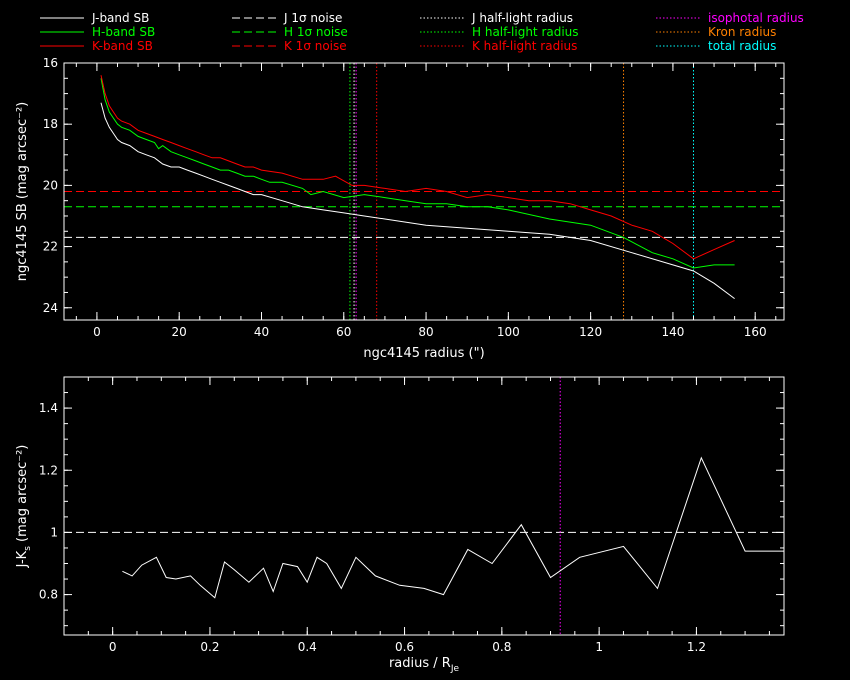  What do you see at coordinates (22, 191) in the screenshot?
I see `y-axis-label: ngc4145 SB (mag arcsec⁻²)` at bounding box center [22, 191].